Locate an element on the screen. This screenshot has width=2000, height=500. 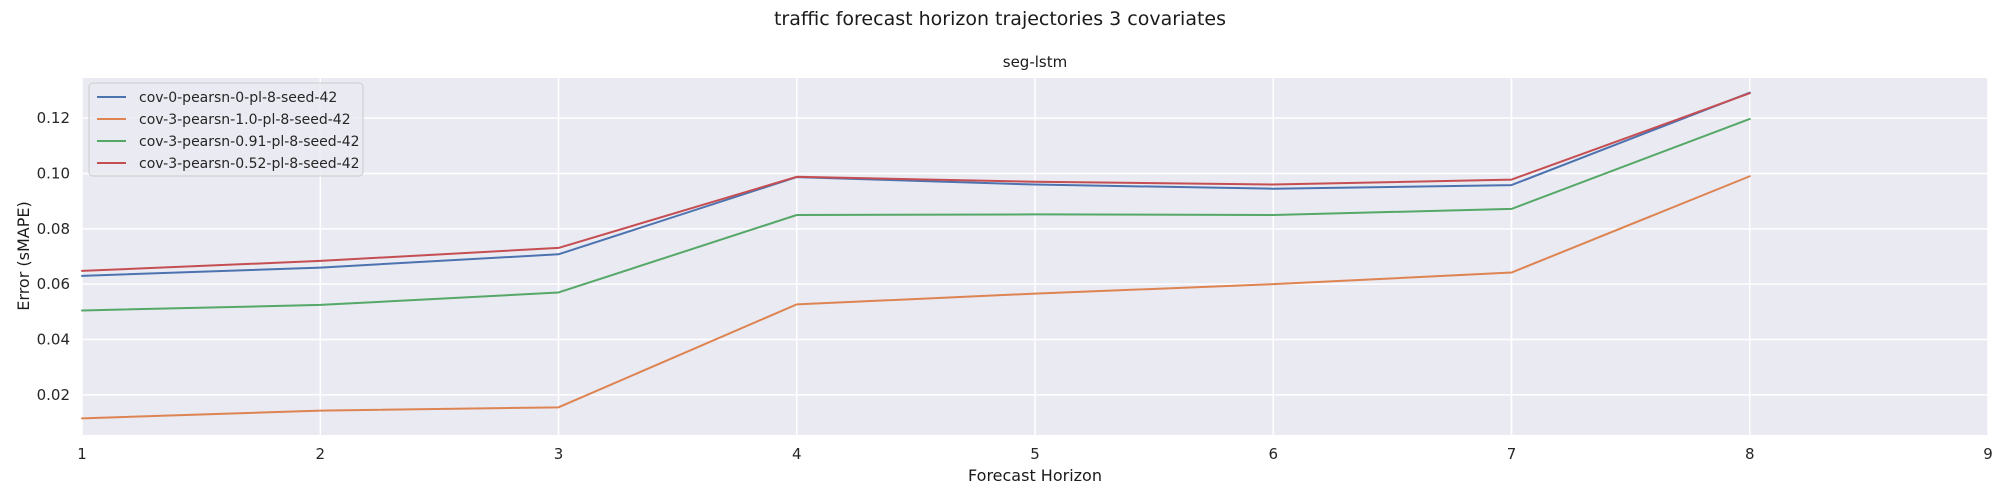
x-tick-label: 4 is located at coordinates (797, 454).